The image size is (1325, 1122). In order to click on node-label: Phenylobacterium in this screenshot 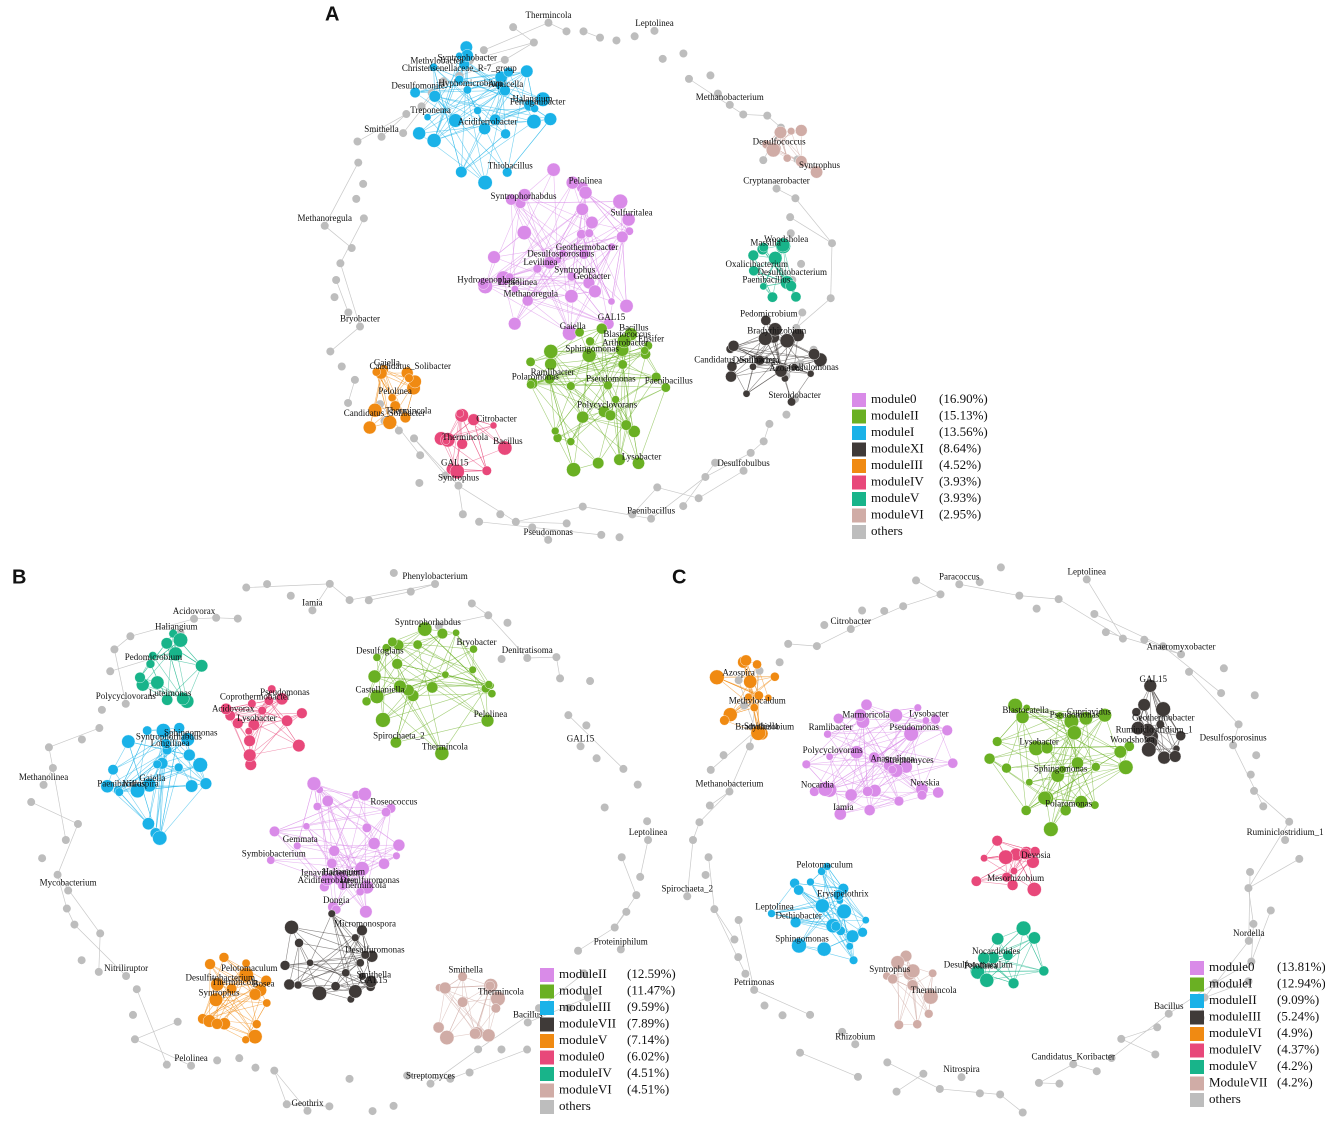, I will do `click(434, 576)`.